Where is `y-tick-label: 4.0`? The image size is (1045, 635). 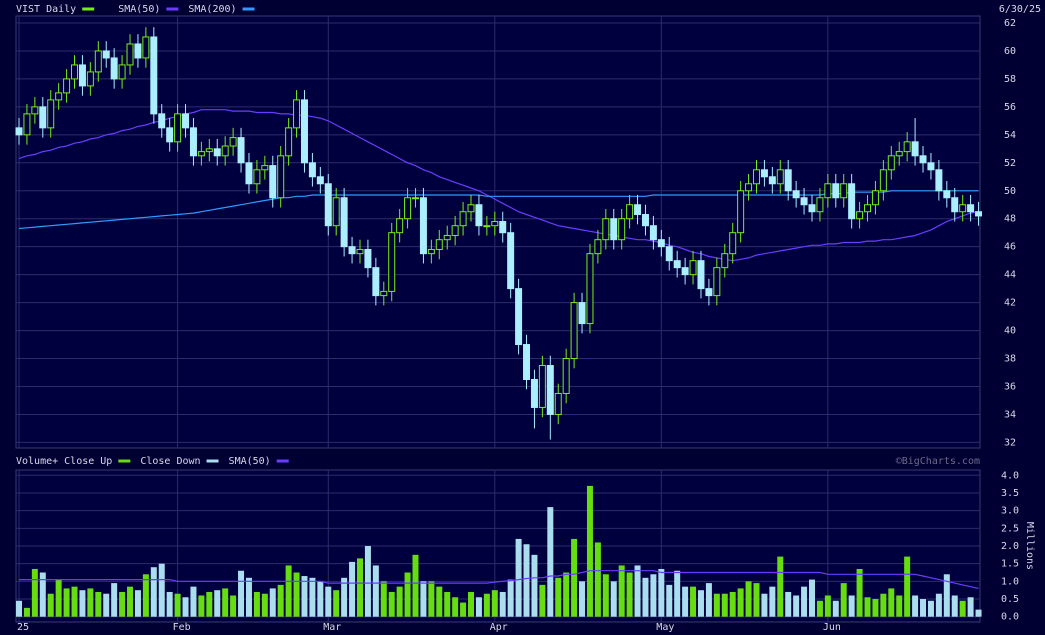
y-tick-label: 4.0 is located at coordinates (1010, 475).